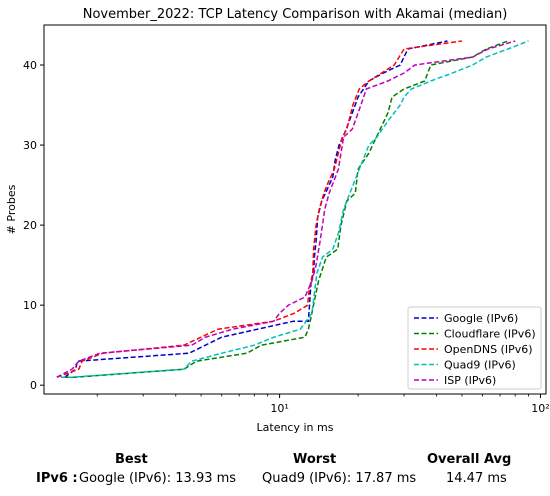 The image size is (550, 496). I want to click on legend-label-0: Google (IPv6), so click(481, 318).